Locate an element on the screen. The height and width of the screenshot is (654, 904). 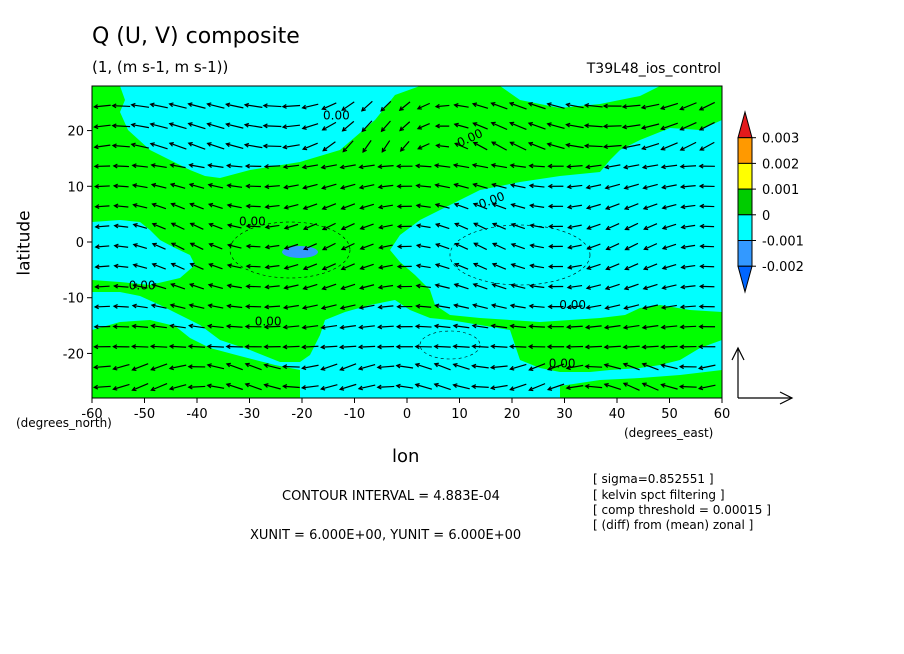
x-tick-label: 20 is located at coordinates (512, 414).